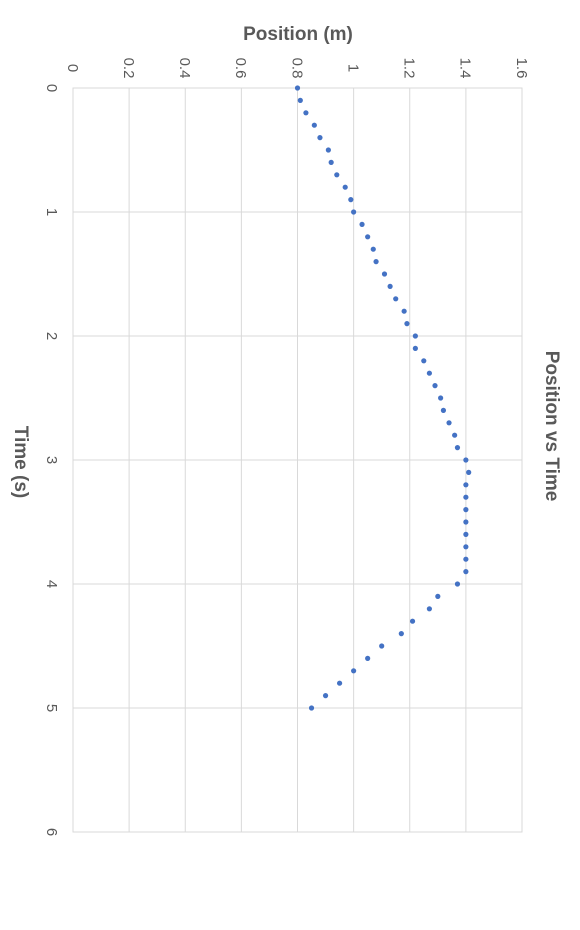 The width and height of the screenshot is (580, 930). What do you see at coordinates (51, 584) in the screenshot?
I see `time-tick-label: 4` at bounding box center [51, 584].